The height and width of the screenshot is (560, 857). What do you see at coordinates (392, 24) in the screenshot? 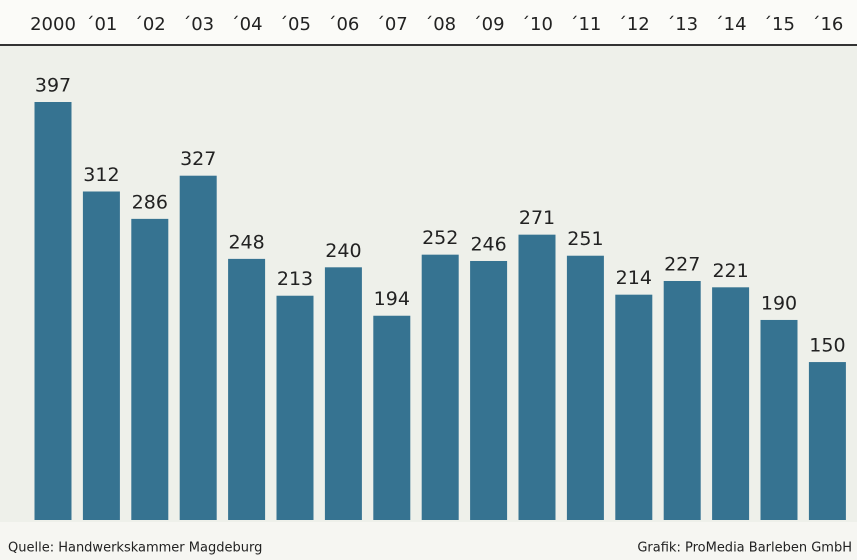
I see `category-label: ´07` at bounding box center [392, 24].